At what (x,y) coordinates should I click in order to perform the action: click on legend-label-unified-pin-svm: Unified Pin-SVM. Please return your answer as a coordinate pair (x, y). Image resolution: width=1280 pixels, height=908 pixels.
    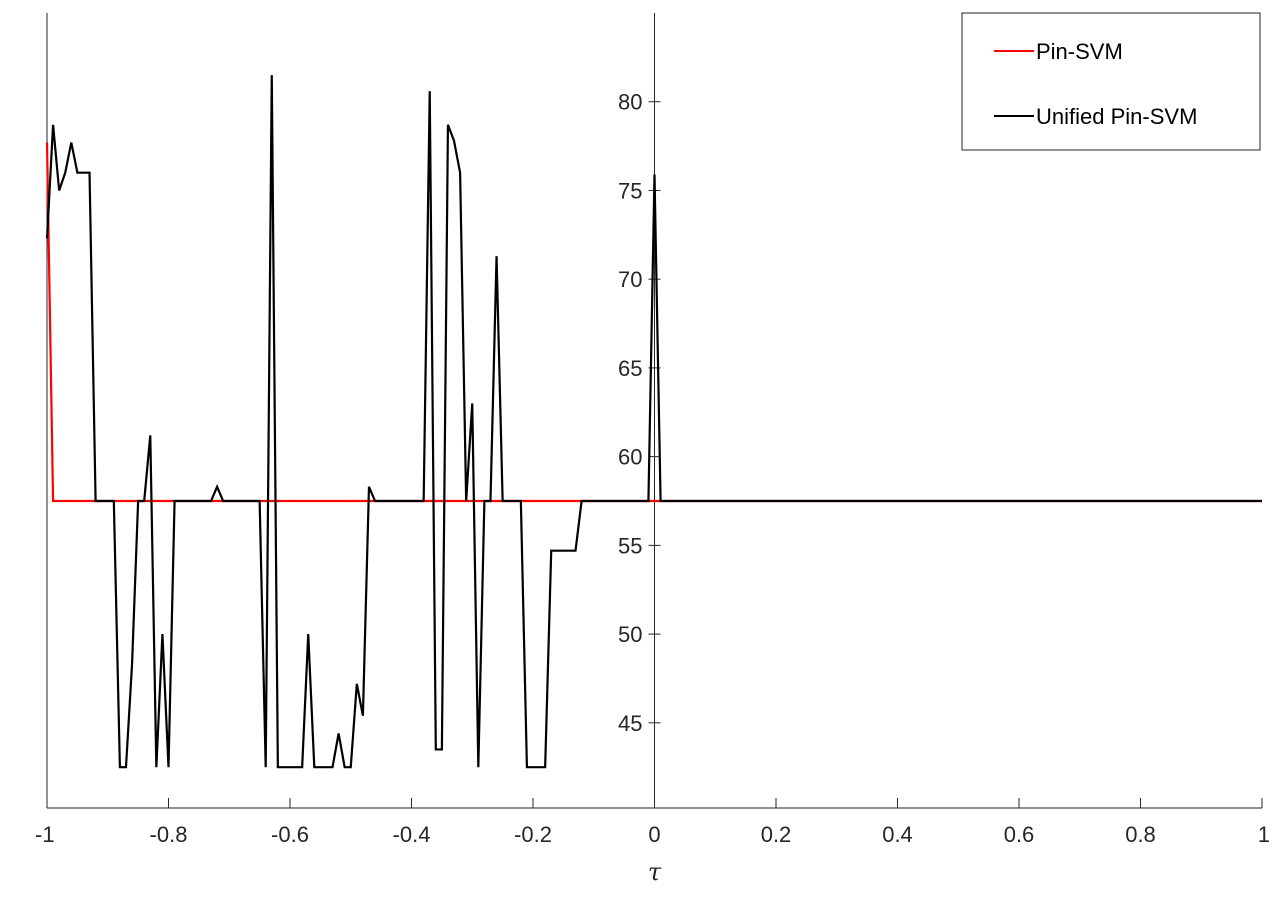
    Looking at the image, I should click on (1116, 116).